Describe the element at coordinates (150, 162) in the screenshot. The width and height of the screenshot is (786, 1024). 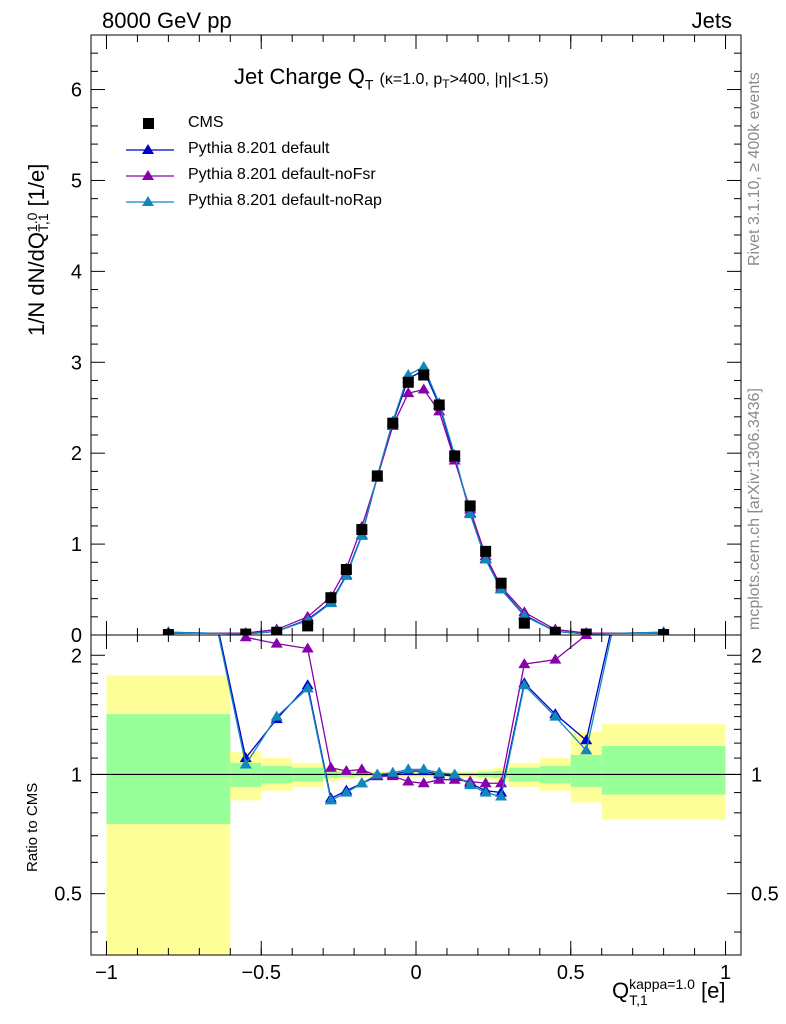
I see `legend-markers` at that location.